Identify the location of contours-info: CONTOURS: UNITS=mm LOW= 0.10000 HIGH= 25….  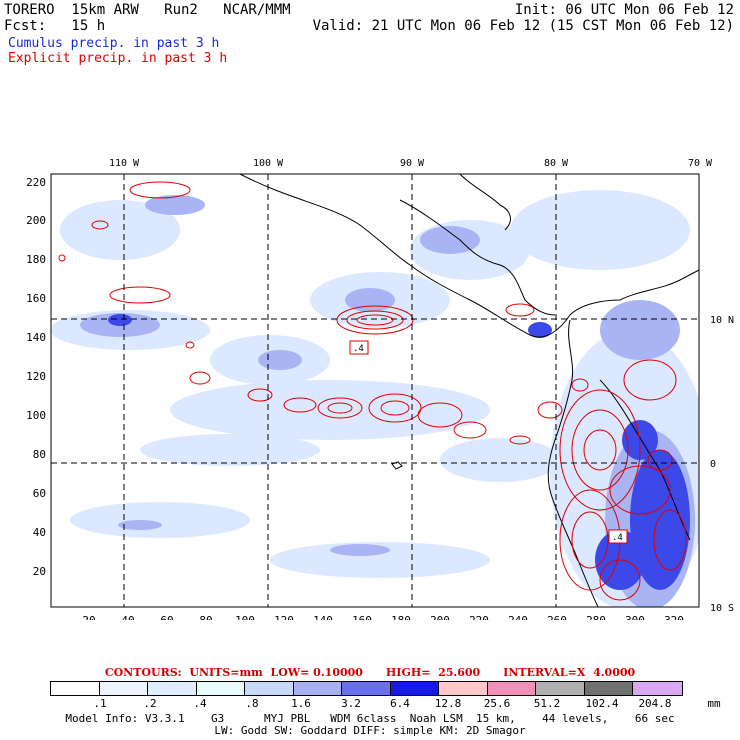
(370, 672).